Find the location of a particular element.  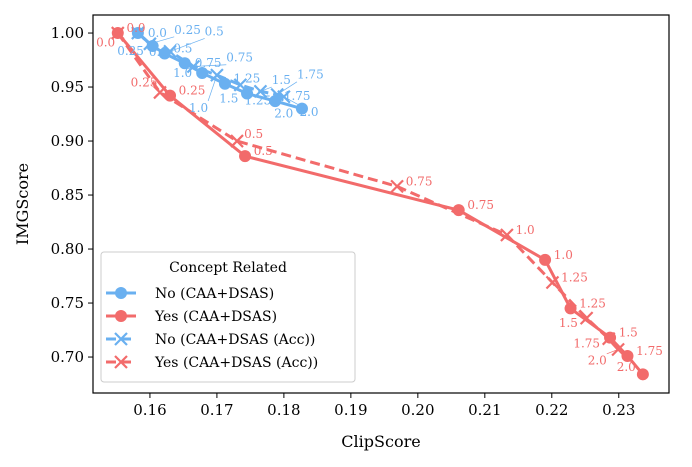

x-tick-label: 0.22 is located at coordinates (551, 410).